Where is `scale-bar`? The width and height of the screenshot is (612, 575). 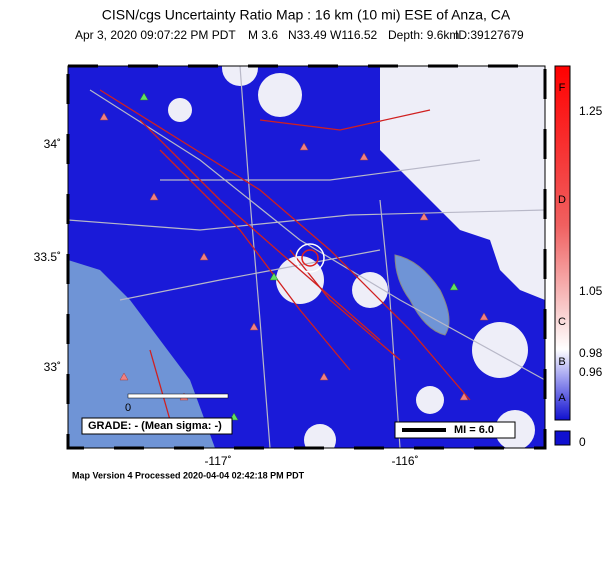
scale-bar is located at coordinates (178, 396).